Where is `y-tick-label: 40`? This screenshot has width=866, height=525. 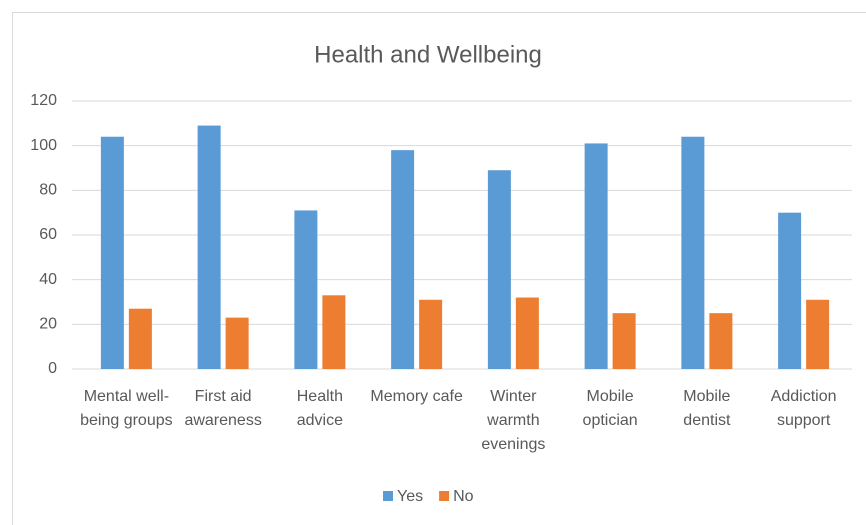
y-tick-label: 40 is located at coordinates (48, 279).